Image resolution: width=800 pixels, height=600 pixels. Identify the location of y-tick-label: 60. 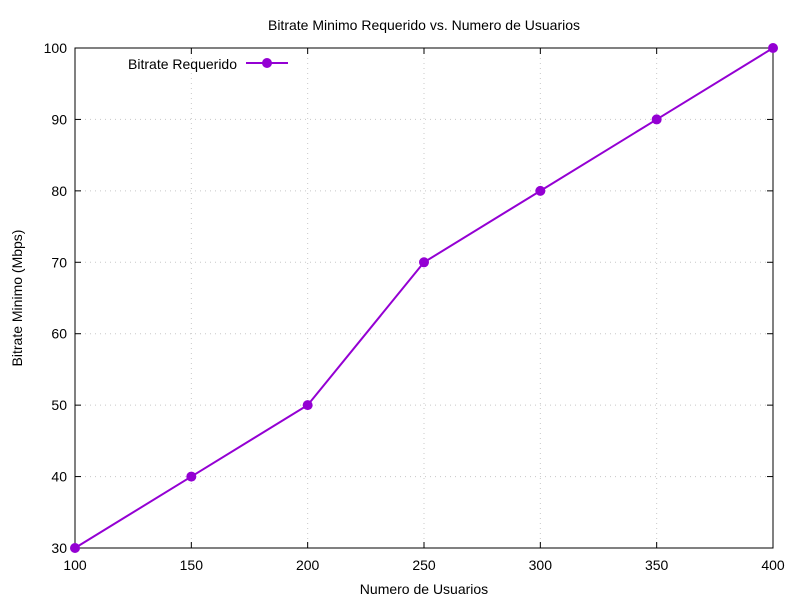
(59, 334).